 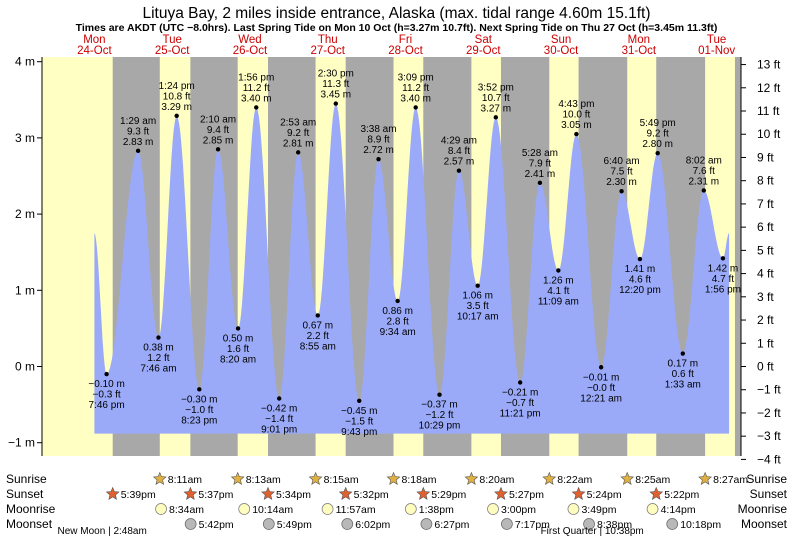 I want to click on sunrise-time: 8:11am, so click(x=185, y=480).